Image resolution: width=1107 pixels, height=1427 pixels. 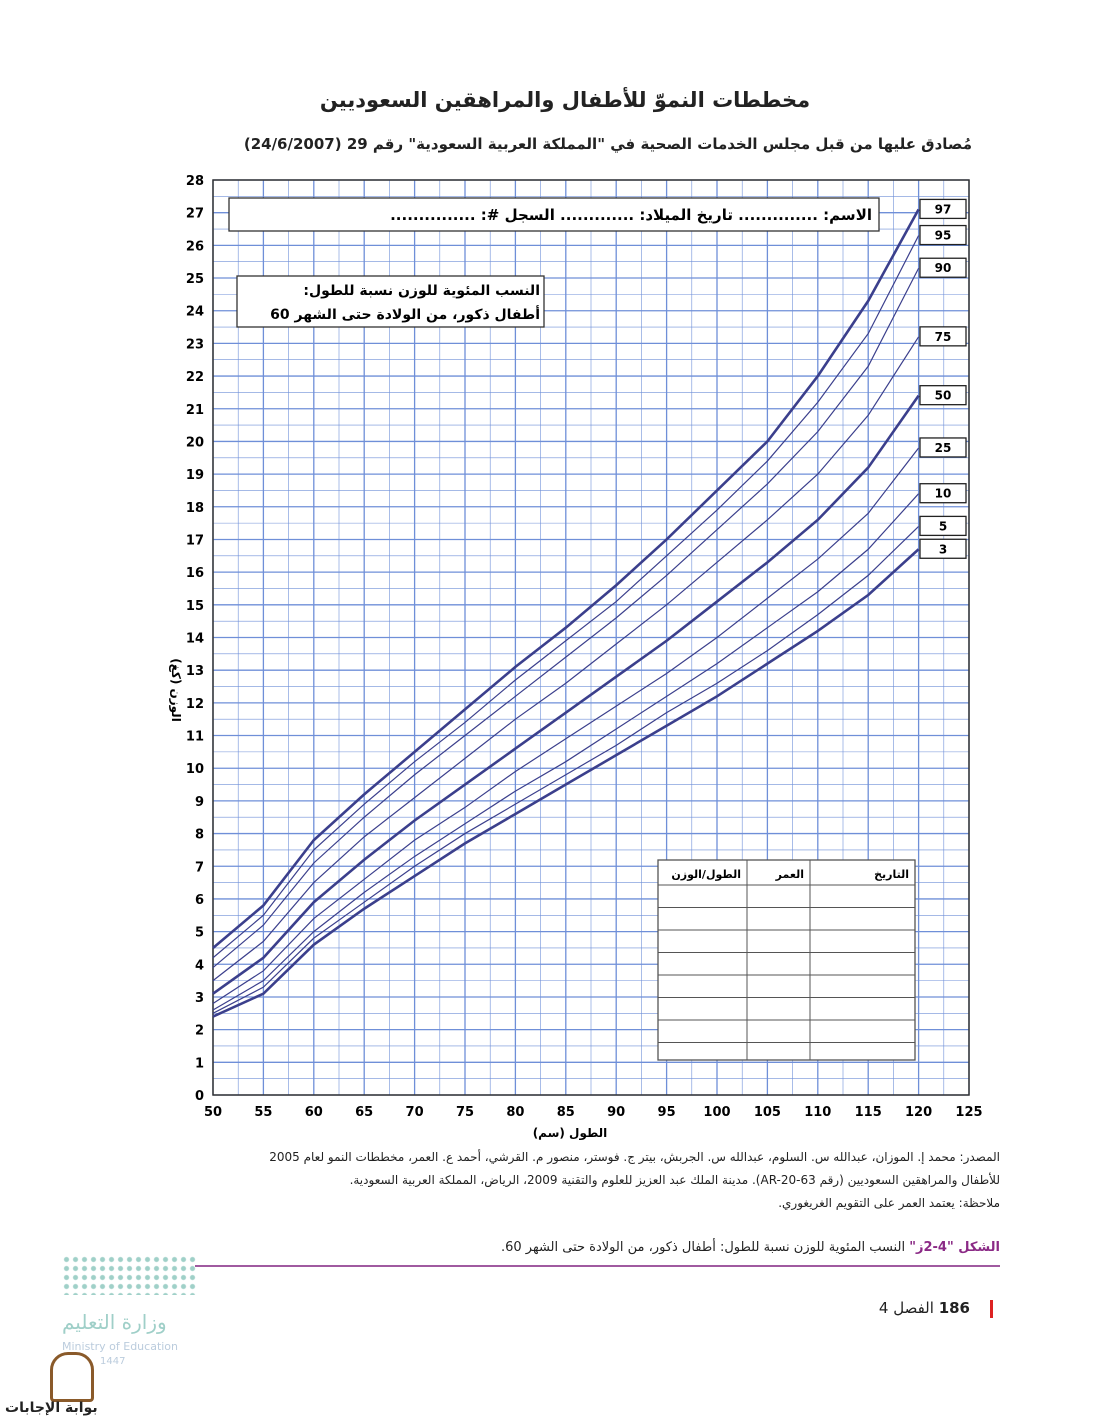 I want to click on y-tick-label: 11, so click(x=195, y=737).